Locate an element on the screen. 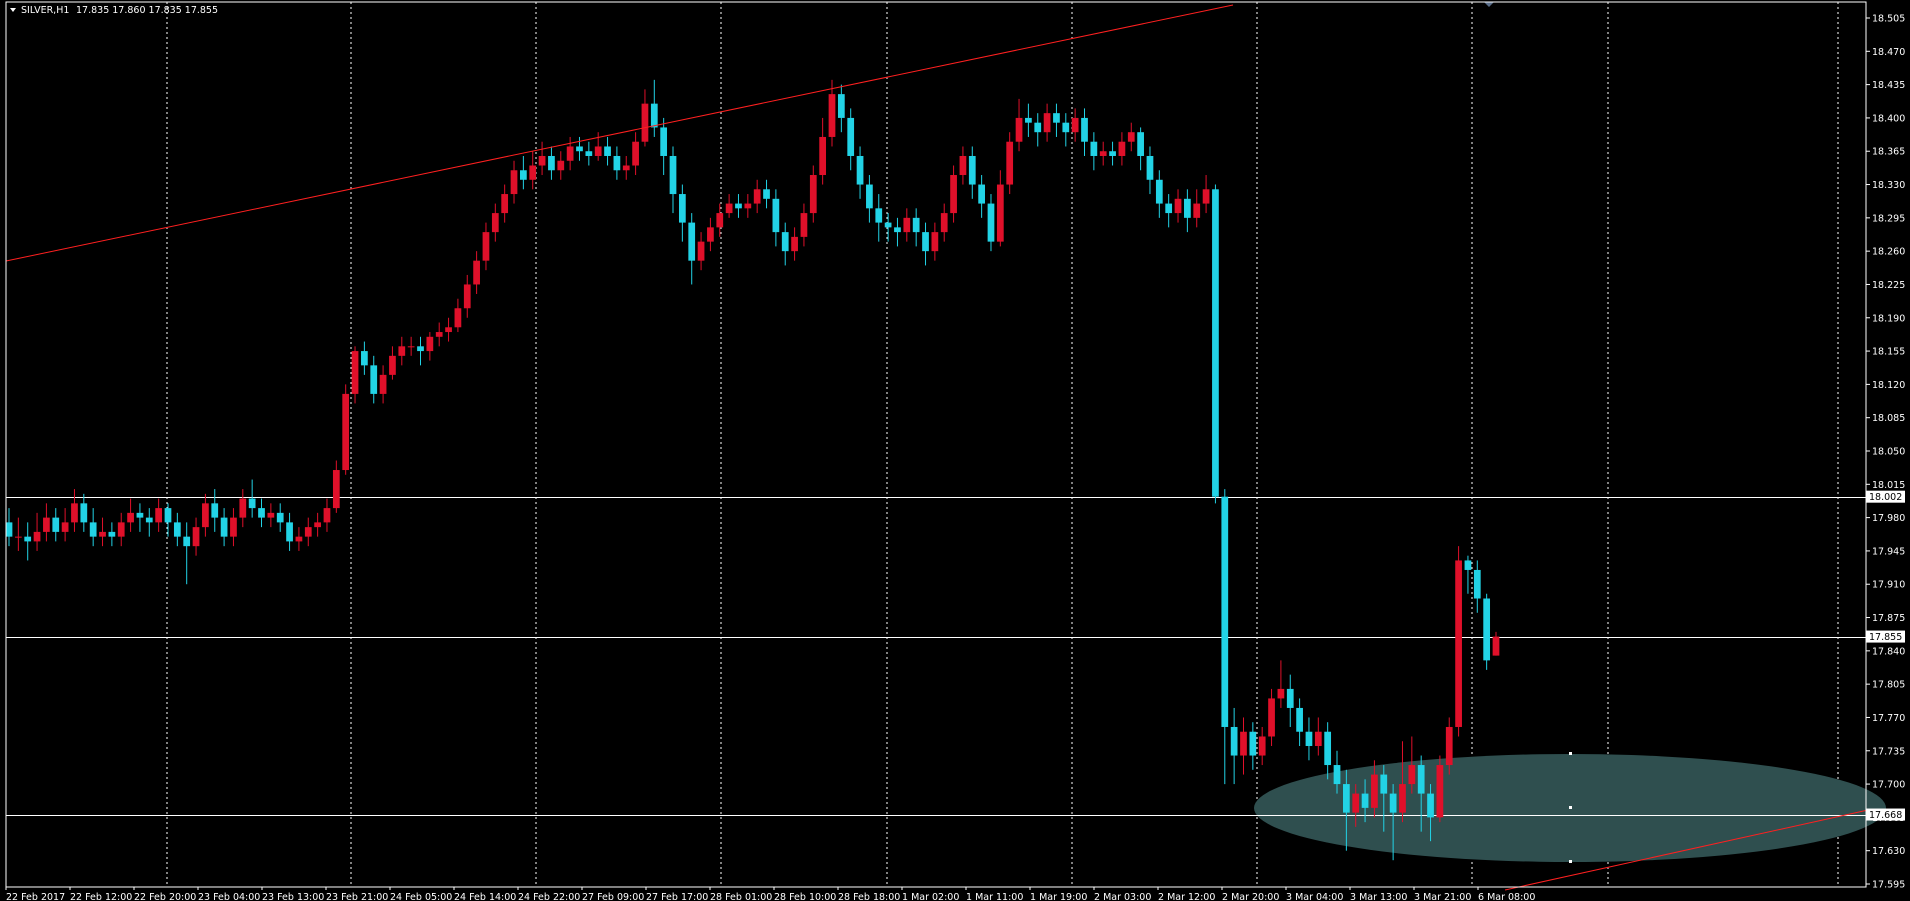 Image resolution: width=1910 pixels, height=901 pixels. price-tick-label: 17.840 is located at coordinates (1888, 651).